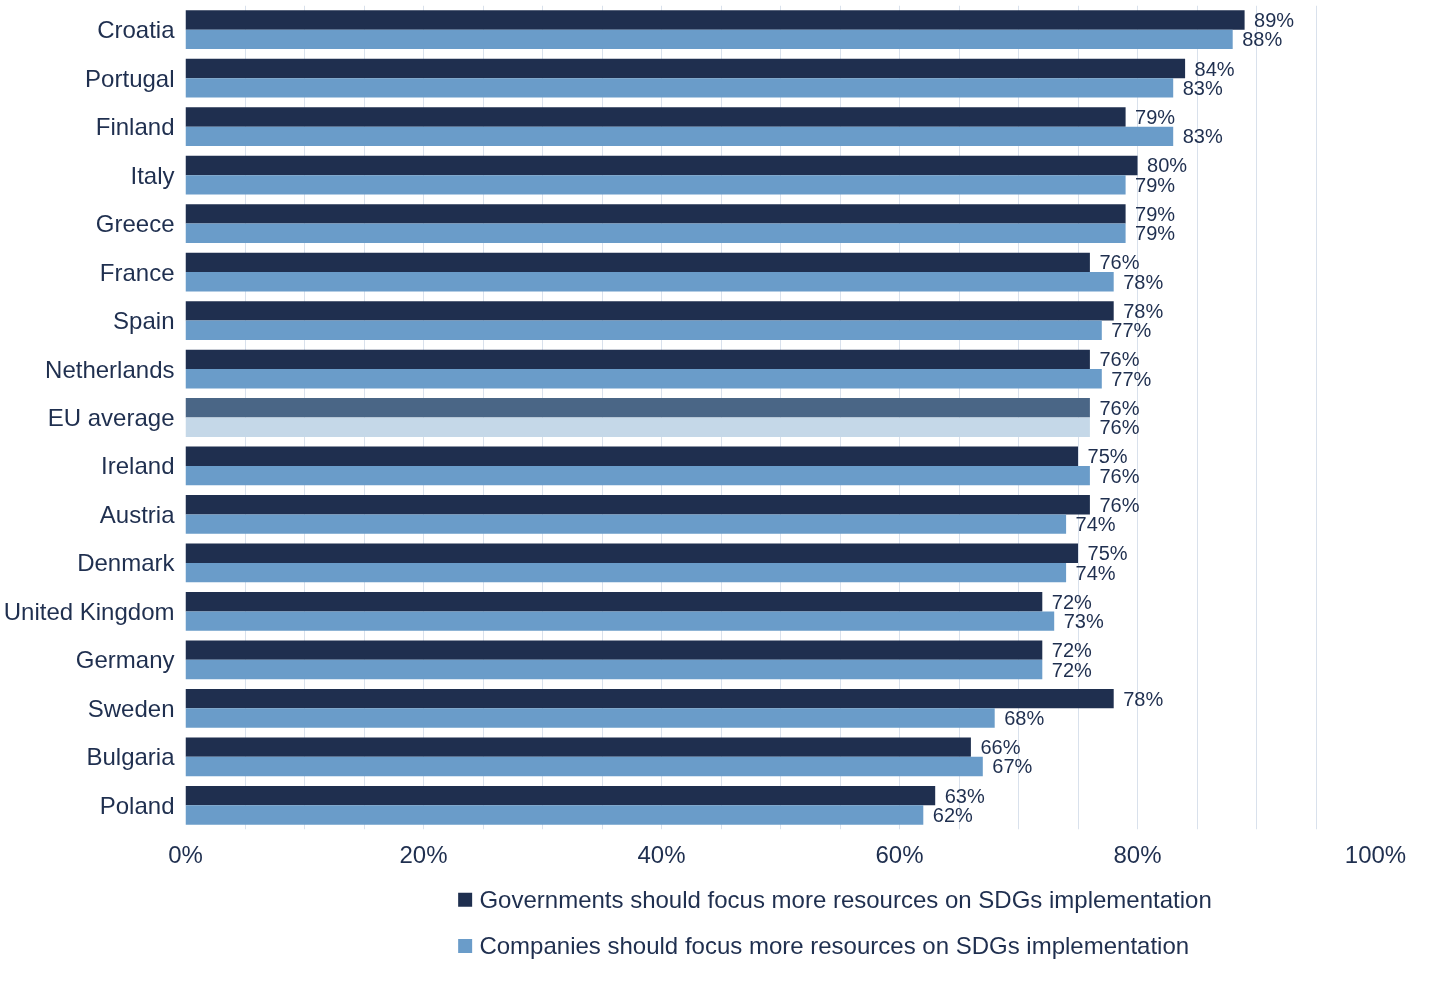 The image size is (1435, 1008). What do you see at coordinates (131, 708) in the screenshot?
I see `y-tick-label: Sweden` at bounding box center [131, 708].